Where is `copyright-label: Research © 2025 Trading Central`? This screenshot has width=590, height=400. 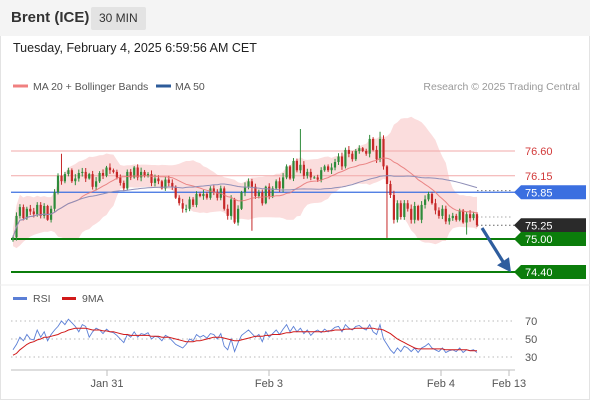
copyright-label: Research © 2025 Trading Central is located at coordinates (501, 87).